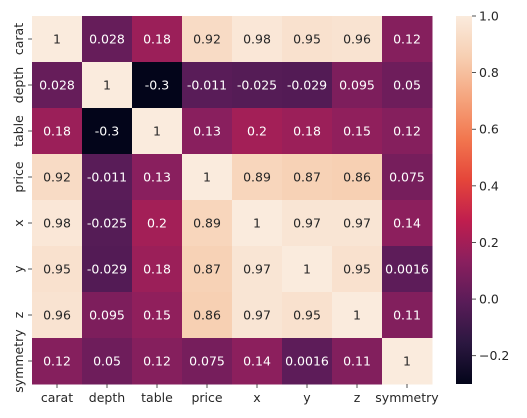  I want to click on heatmap-cell-depth-depth, so click(107, 85).